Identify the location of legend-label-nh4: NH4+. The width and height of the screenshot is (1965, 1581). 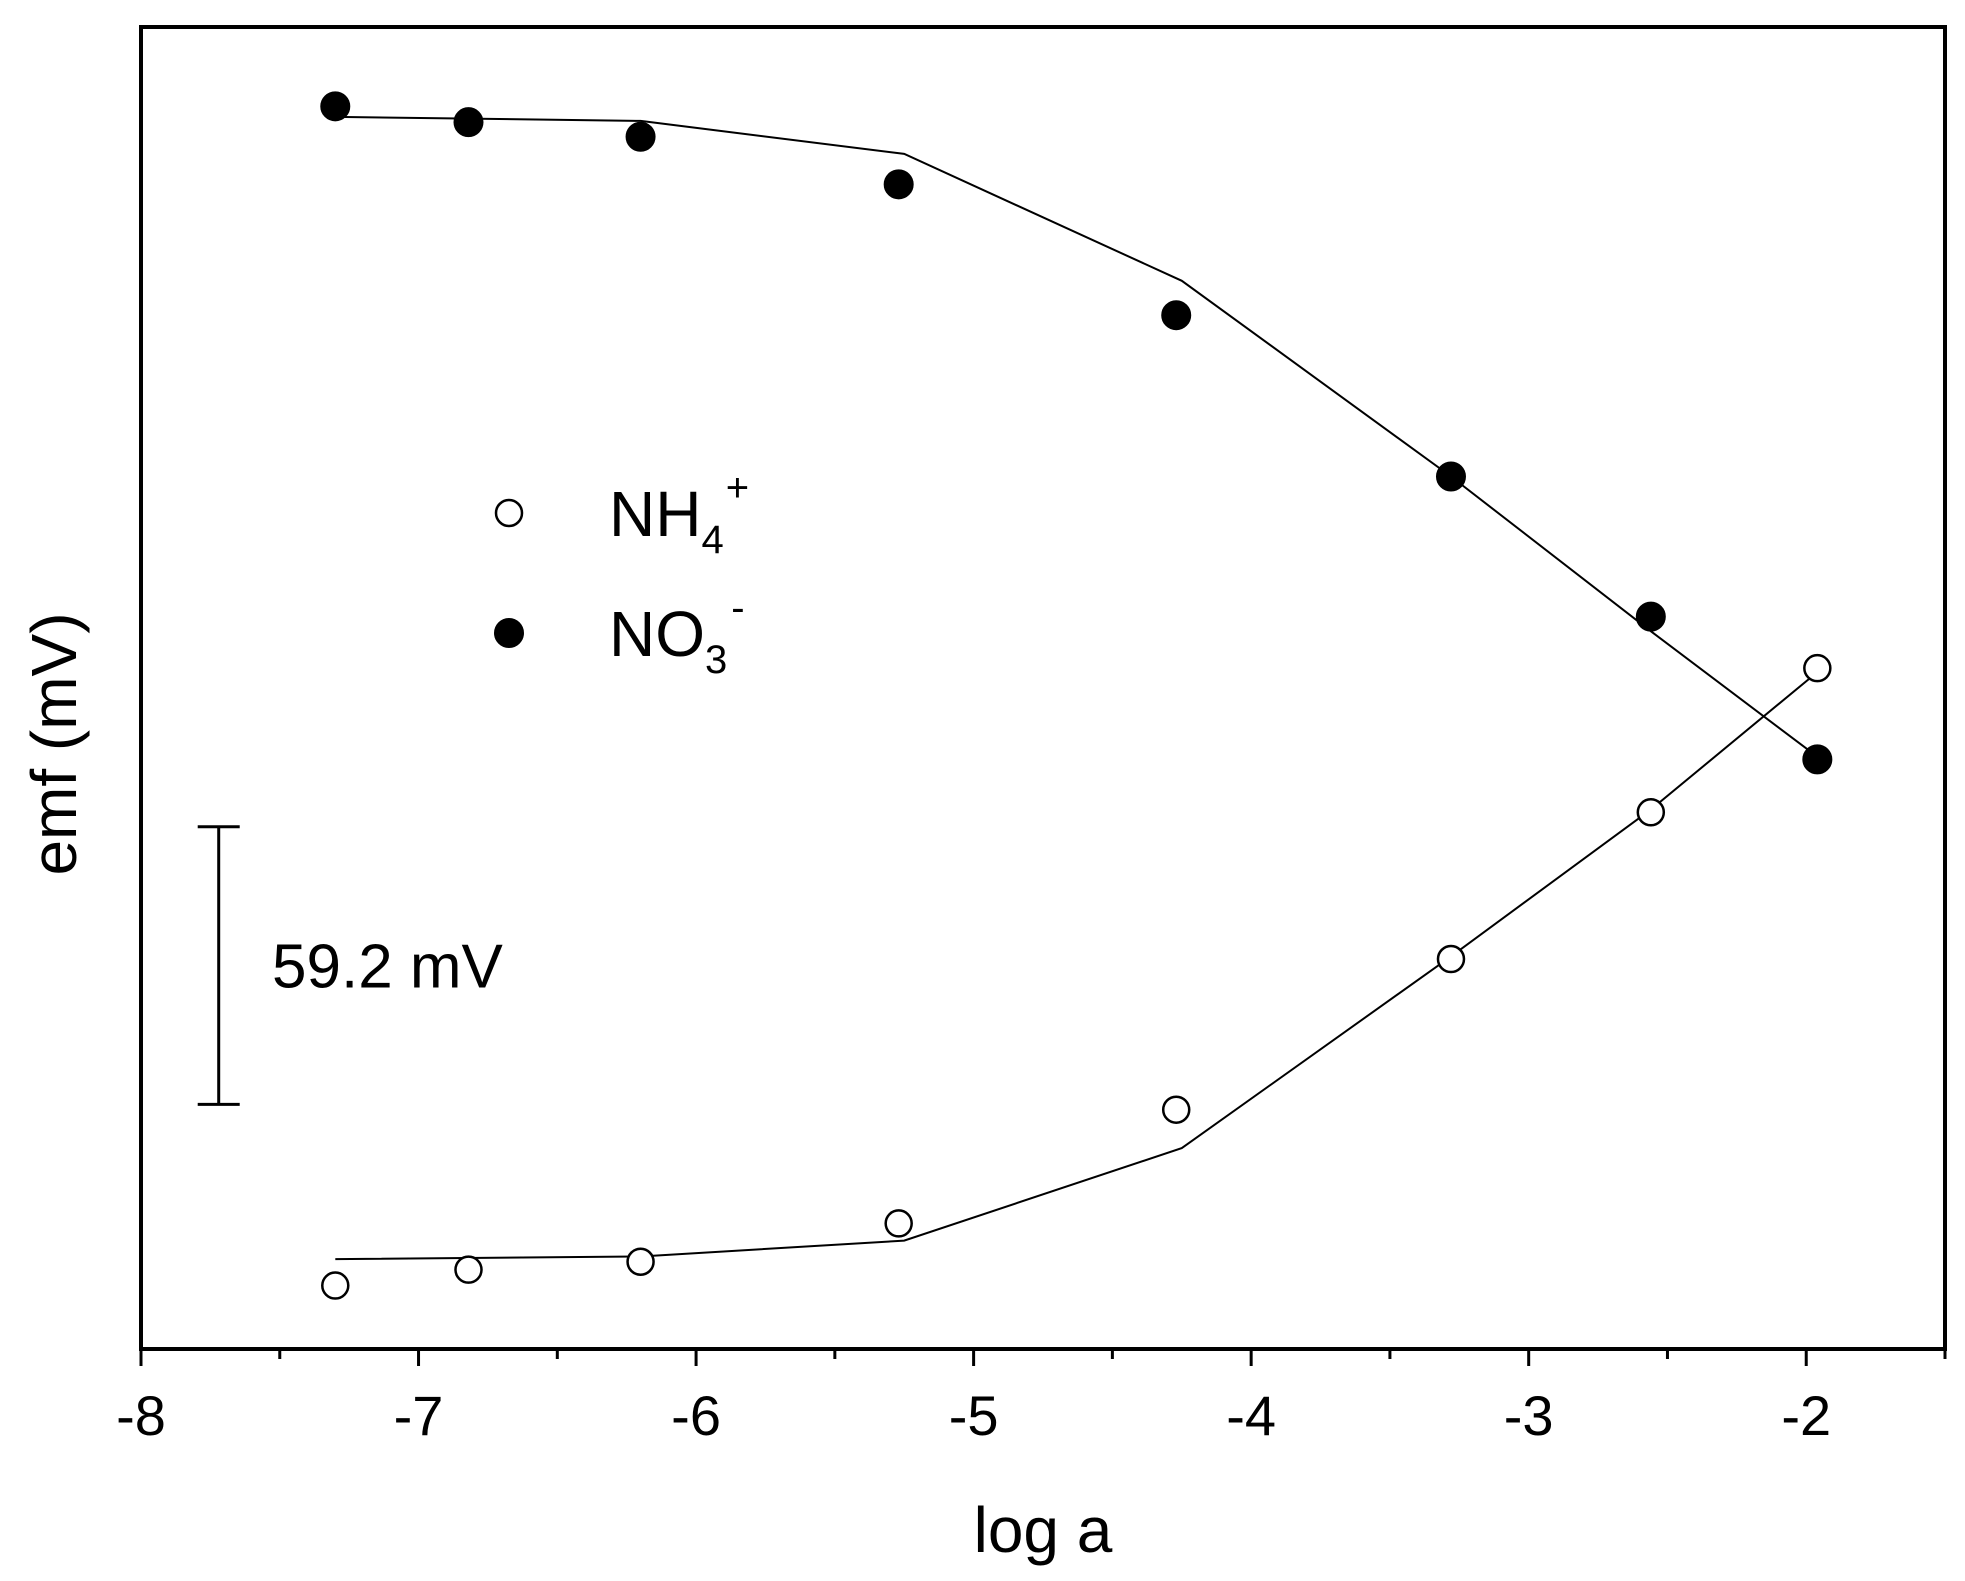
(679, 514).